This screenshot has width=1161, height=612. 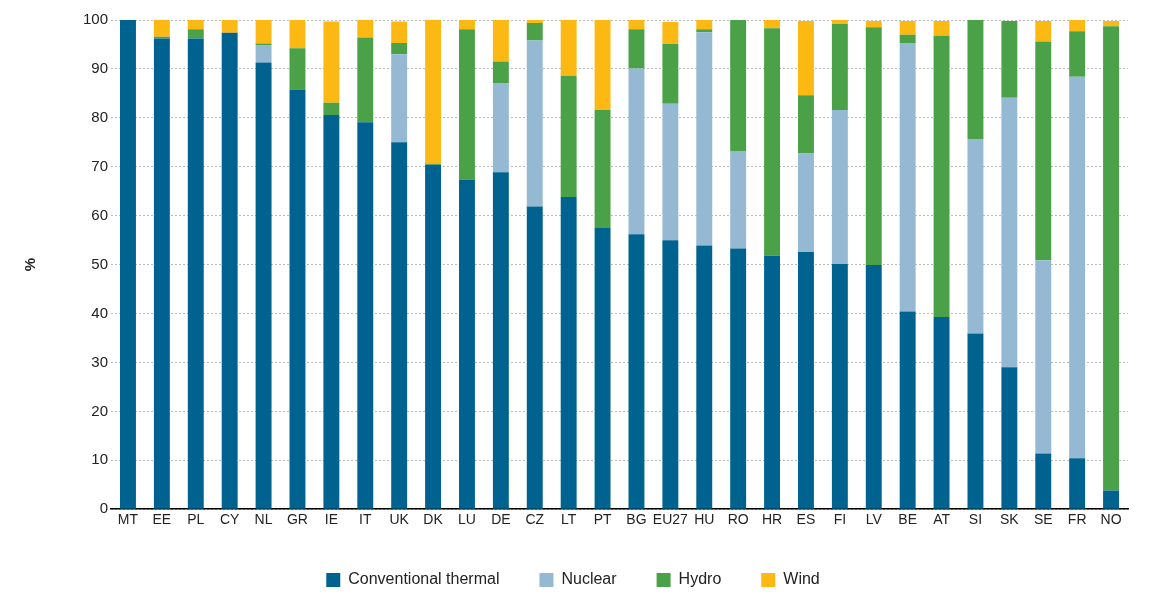 What do you see at coordinates (96, 19) in the screenshot?
I see `y-tick-label: 100` at bounding box center [96, 19].